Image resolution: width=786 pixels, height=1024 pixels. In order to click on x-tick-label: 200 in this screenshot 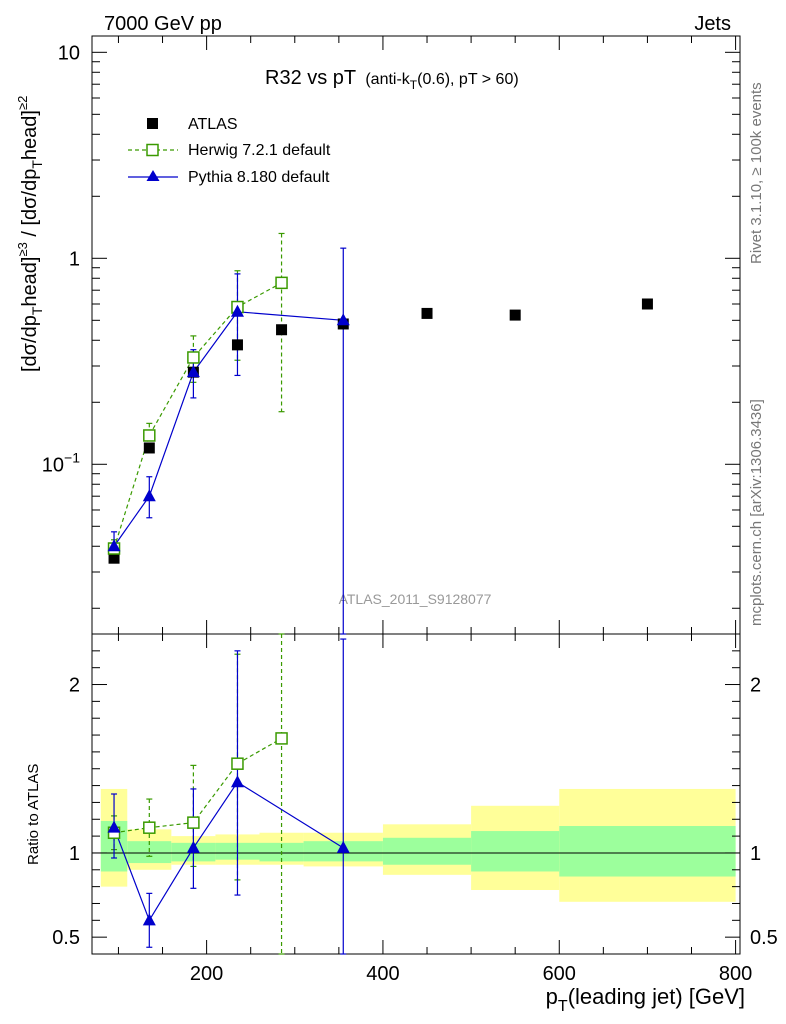, I will do `click(206, 974)`.